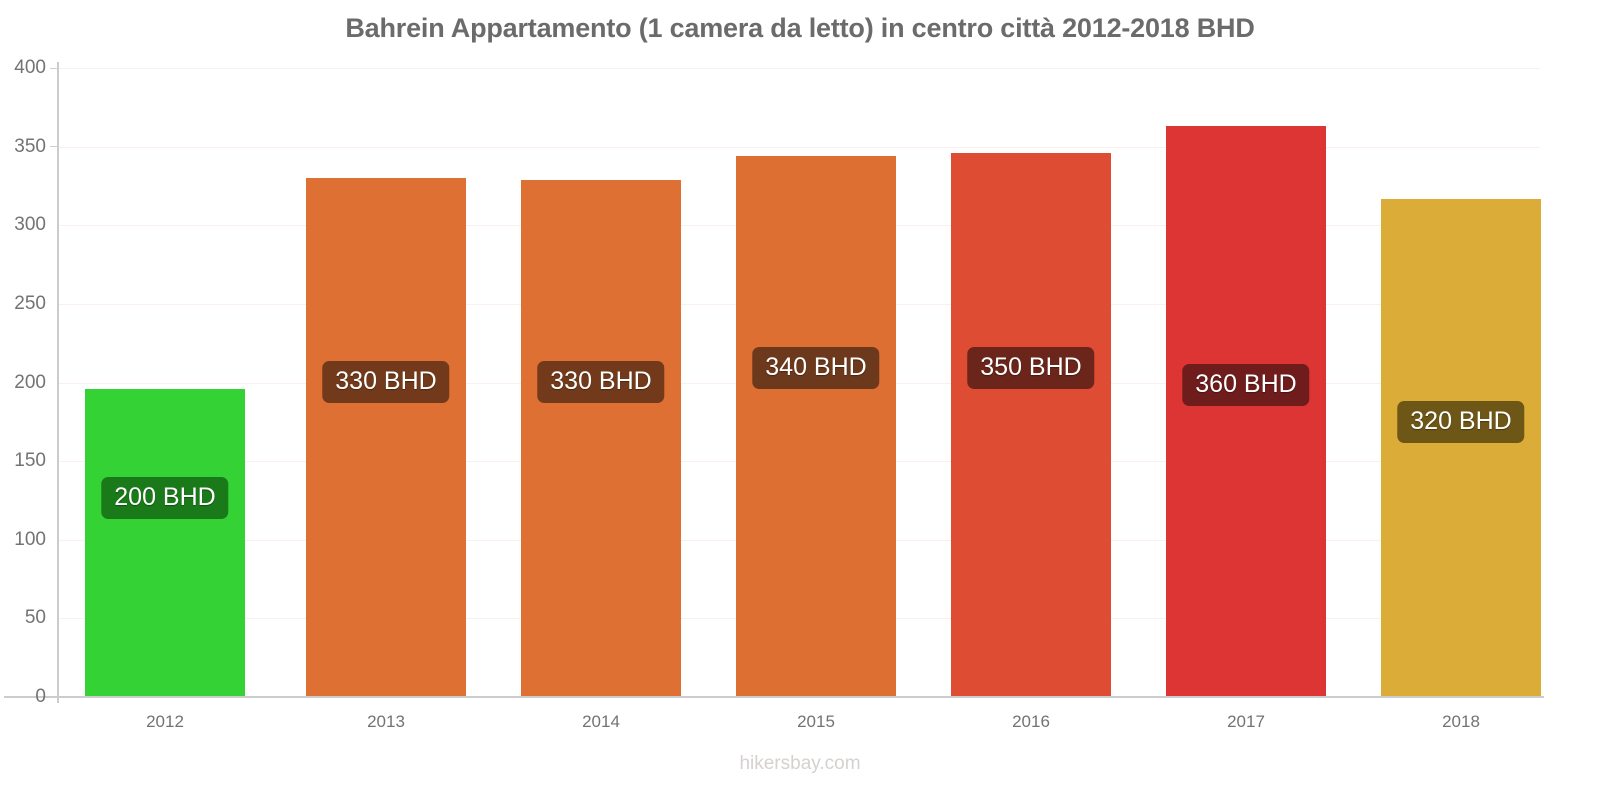 The image size is (1600, 800). Describe the element at coordinates (40, 696) in the screenshot. I see `y-tick-0: 0` at that location.